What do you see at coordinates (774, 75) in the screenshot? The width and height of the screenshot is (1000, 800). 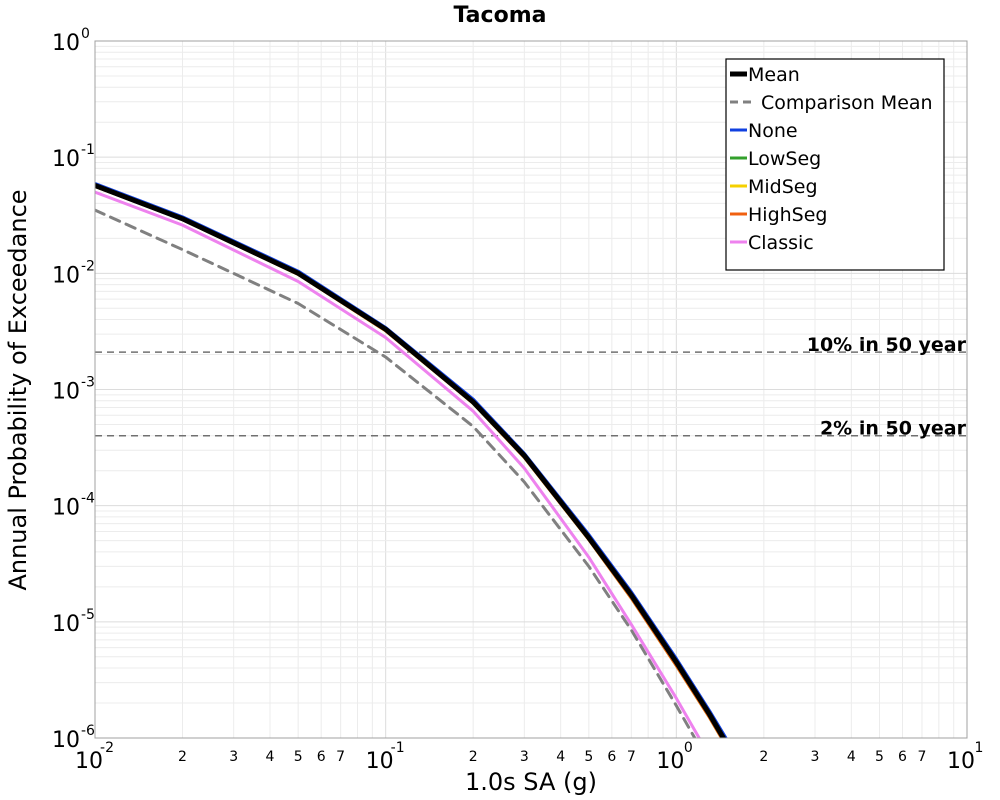 I see `legend-label: Mean` at bounding box center [774, 75].